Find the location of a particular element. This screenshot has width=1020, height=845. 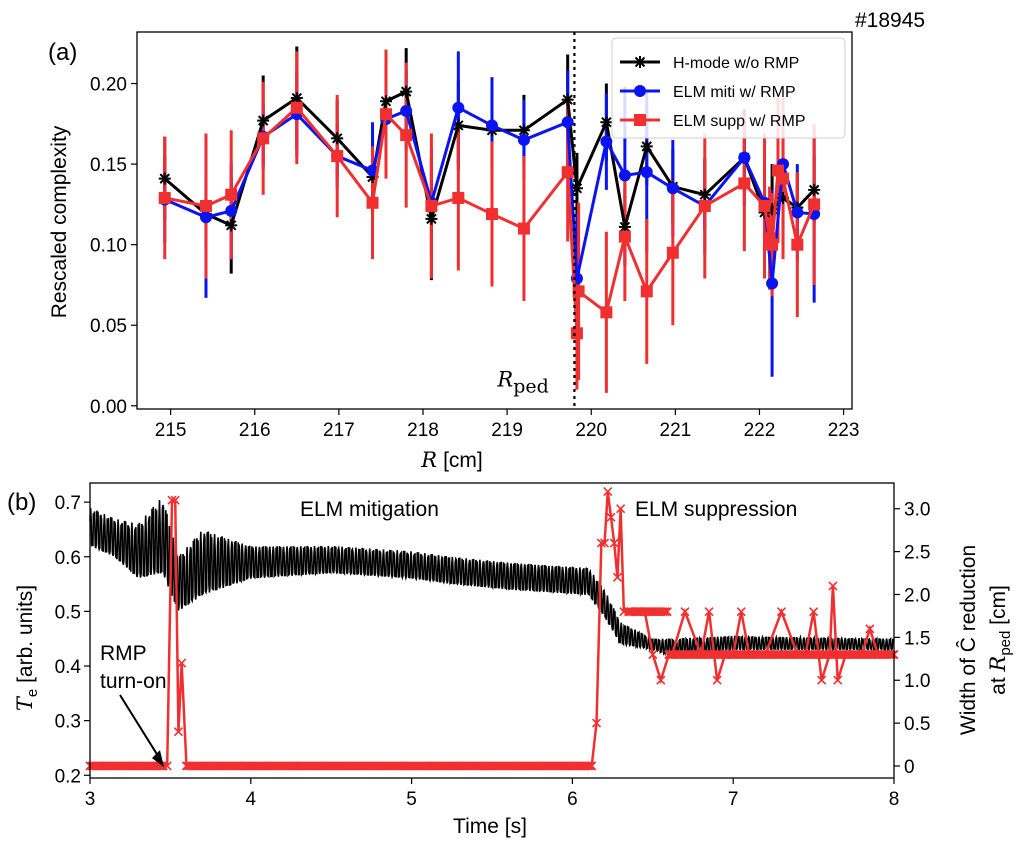

x-tick-label: 222 is located at coordinates (760, 430).